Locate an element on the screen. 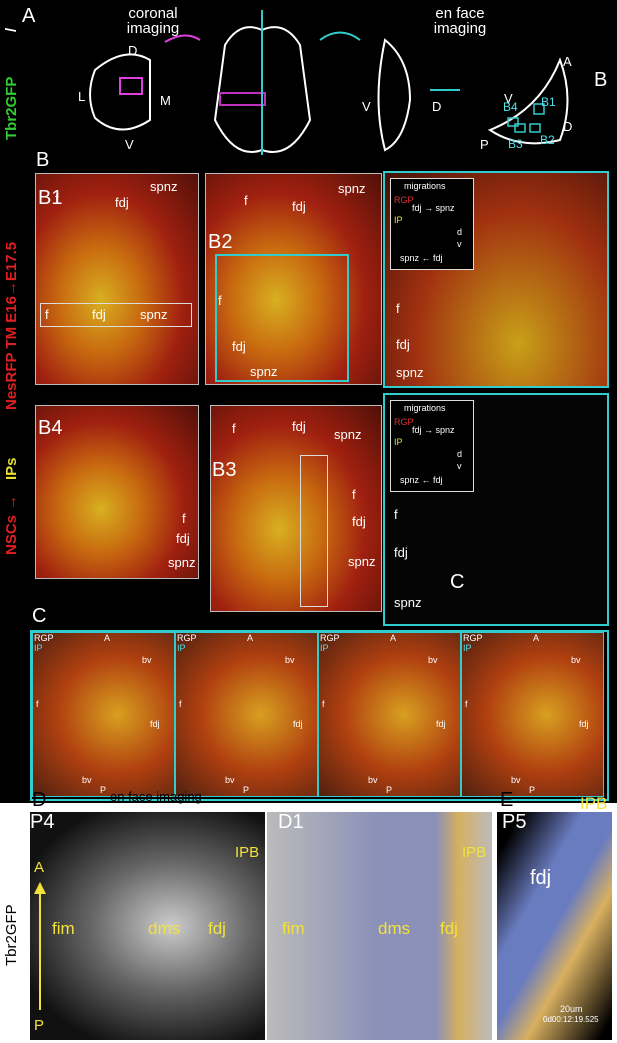  schematic-a is located at coordinates (329, 82).